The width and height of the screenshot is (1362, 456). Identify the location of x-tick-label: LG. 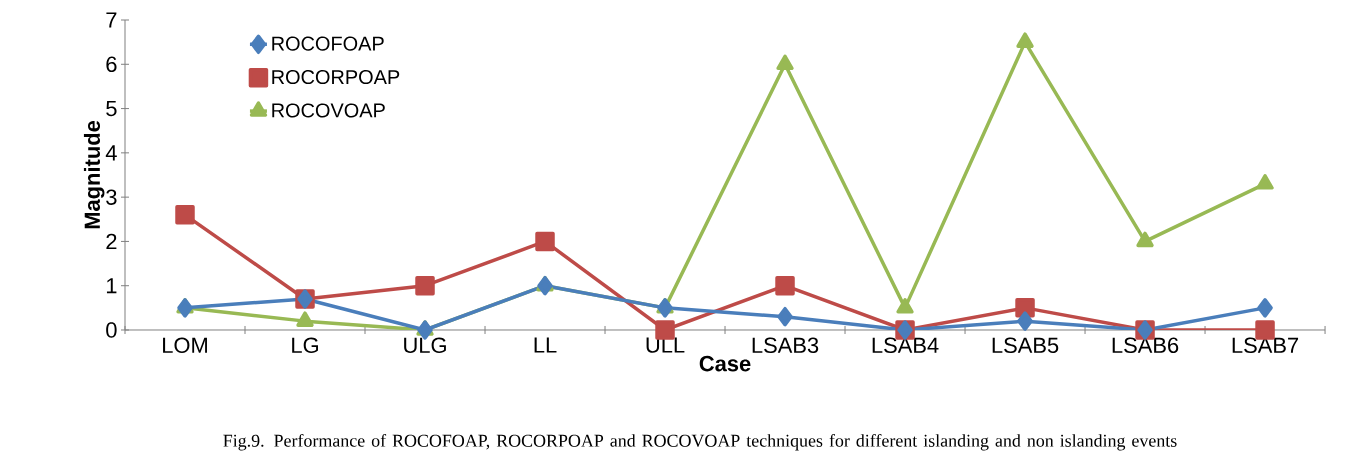
(305, 345).